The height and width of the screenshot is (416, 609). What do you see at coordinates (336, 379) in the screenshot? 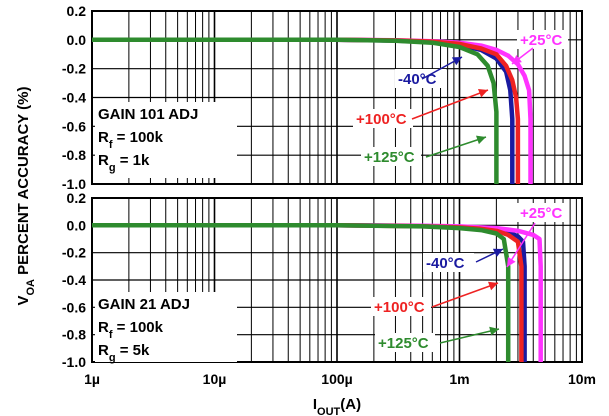
I see `x-tick-label: 100µ` at bounding box center [336, 379].